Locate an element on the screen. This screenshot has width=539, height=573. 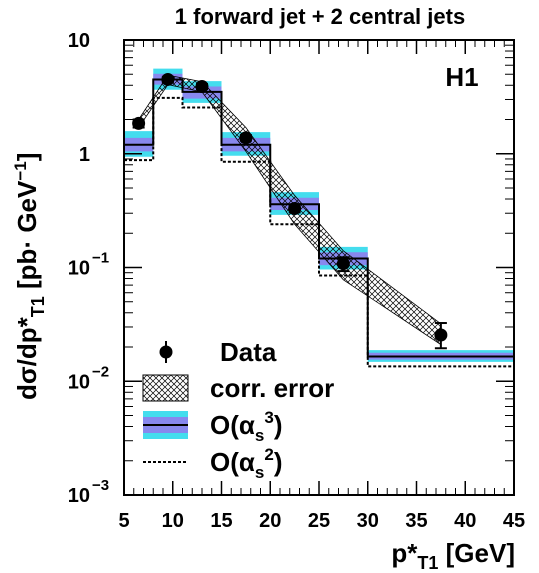
x-tick-label: 35 is located at coordinates (416, 521).